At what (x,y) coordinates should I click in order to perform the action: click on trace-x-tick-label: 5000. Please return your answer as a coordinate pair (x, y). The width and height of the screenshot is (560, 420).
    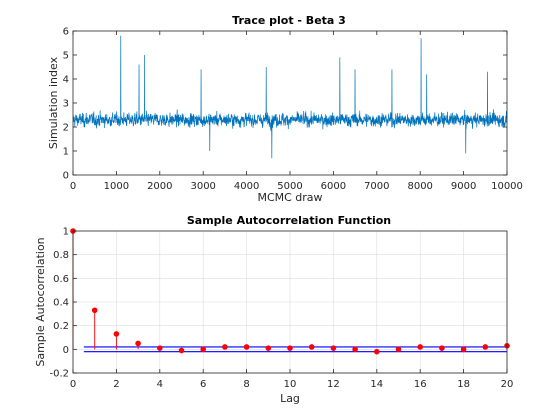
    Looking at the image, I should click on (289, 186).